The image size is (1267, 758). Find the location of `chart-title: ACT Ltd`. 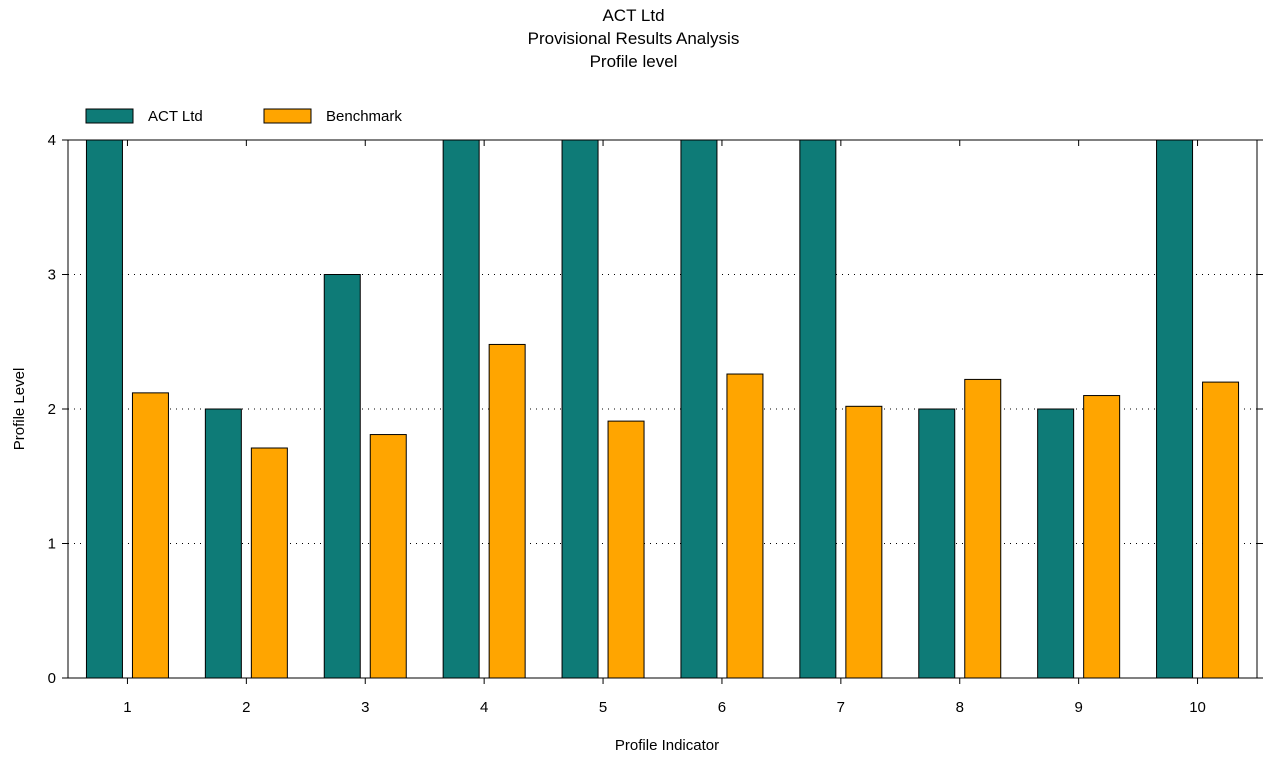

chart-title: ACT Ltd is located at coordinates (633, 15).